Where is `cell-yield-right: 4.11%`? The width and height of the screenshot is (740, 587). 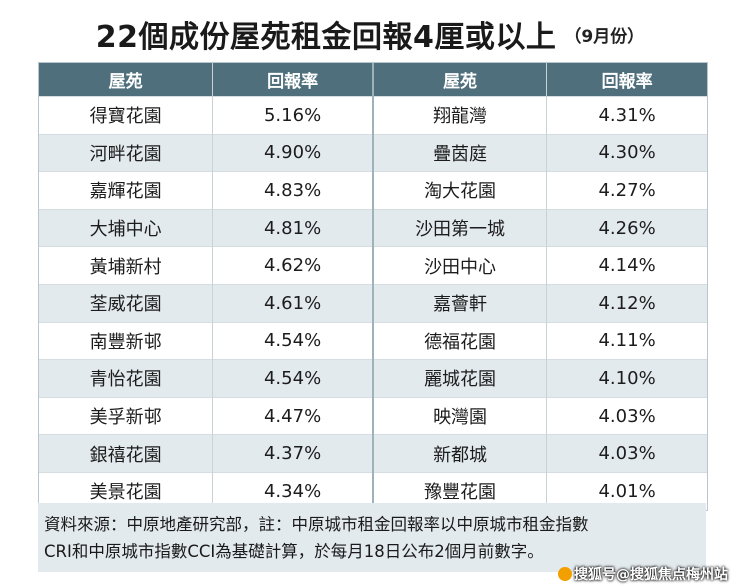
cell-yield-right: 4.11% is located at coordinates (626, 340).